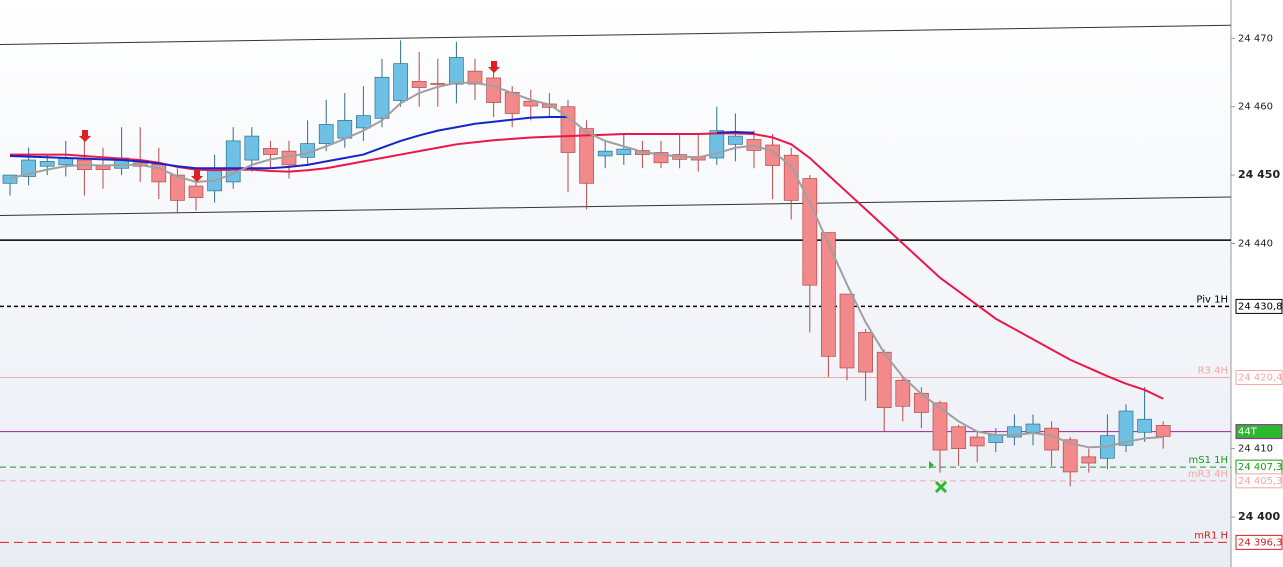 This screenshot has height=567, width=1283. What do you see at coordinates (1212, 299) in the screenshot?
I see `level-label: Piv 1H` at bounding box center [1212, 299].